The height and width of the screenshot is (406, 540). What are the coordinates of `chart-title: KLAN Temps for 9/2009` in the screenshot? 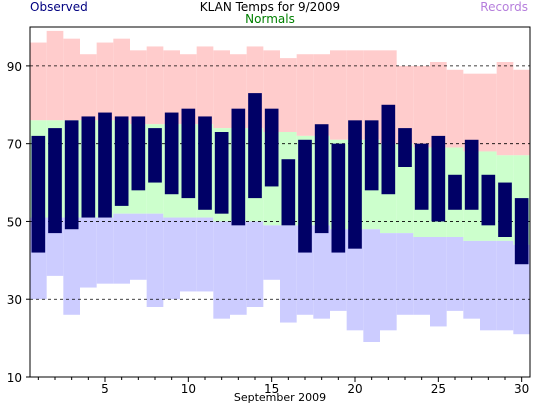 It's located at (270, 7).